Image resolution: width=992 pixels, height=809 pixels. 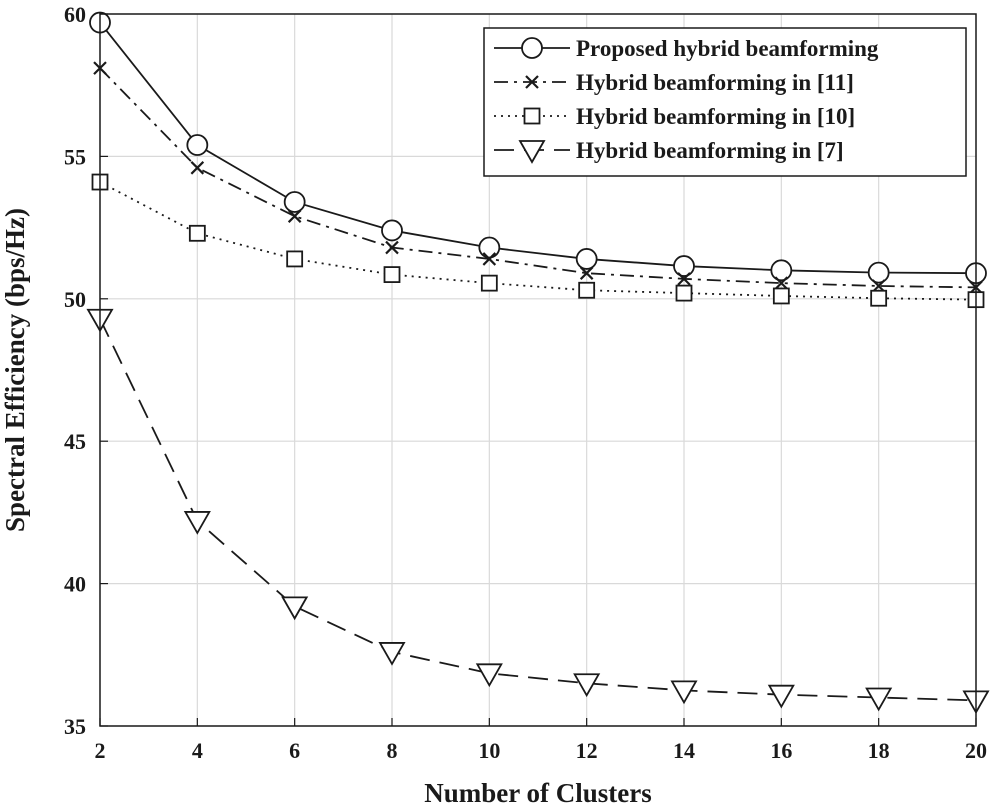 I want to click on x-tick-label: 8, so click(x=392, y=750).